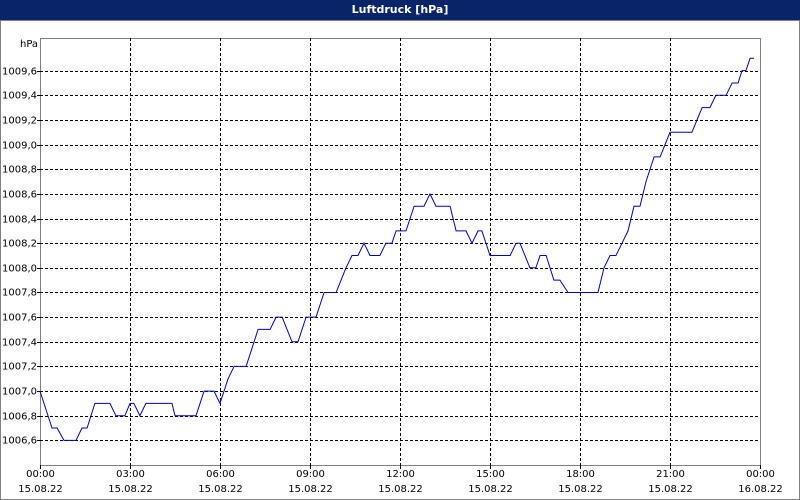  I want to click on y-tick-label: 1008,0, so click(19, 269).